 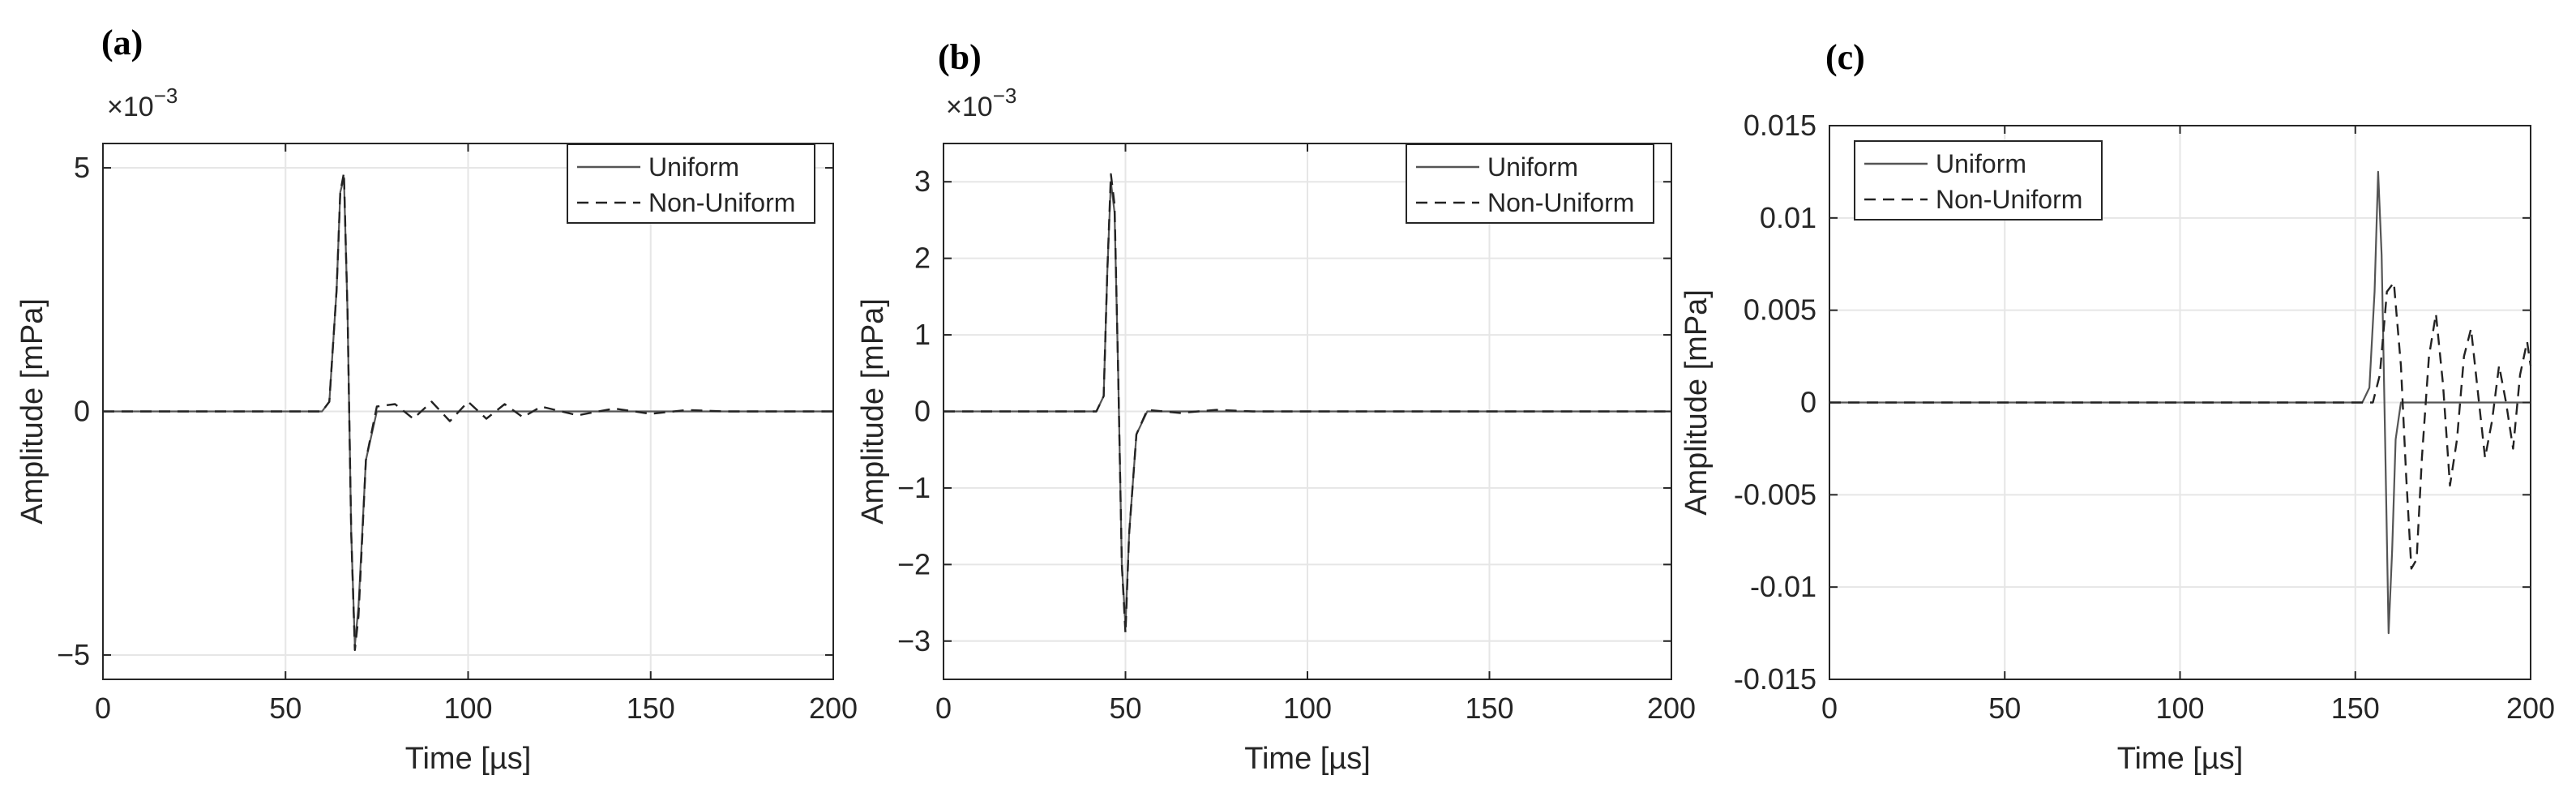 I want to click on y-tick-label: -0.005, so click(x=1775, y=494).